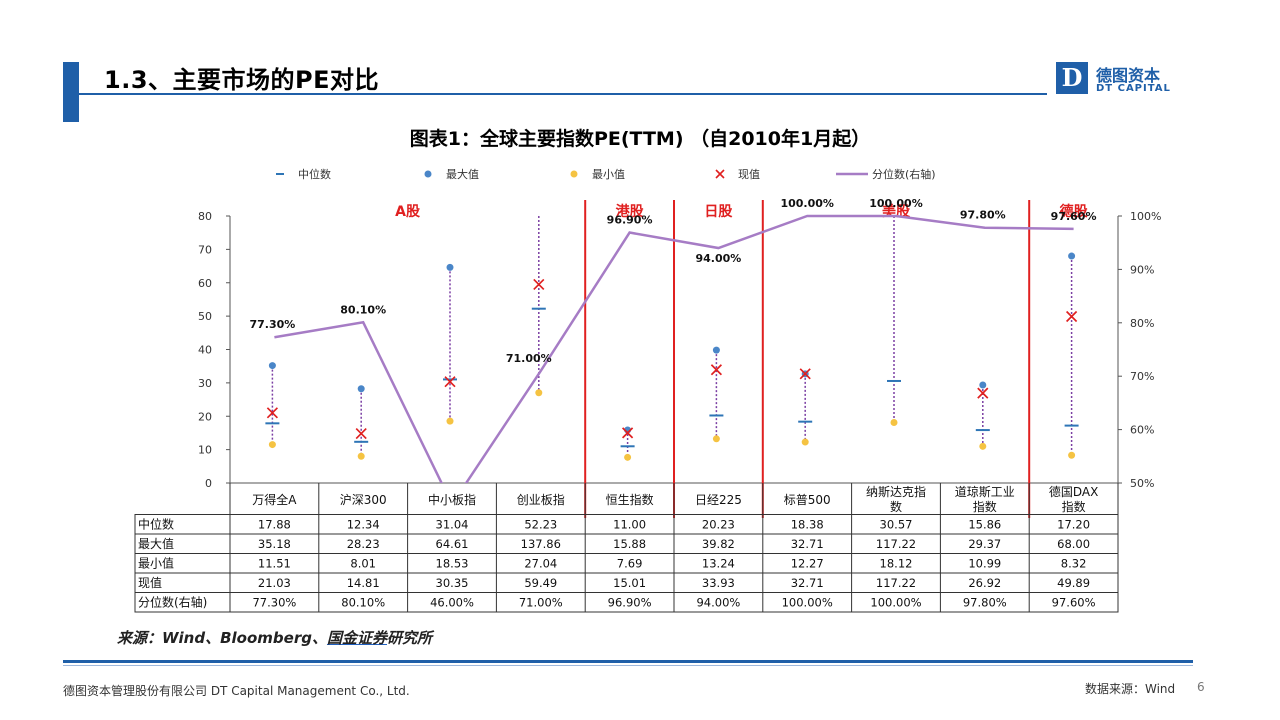  I want to click on table-cell: 15.86, so click(984, 524).